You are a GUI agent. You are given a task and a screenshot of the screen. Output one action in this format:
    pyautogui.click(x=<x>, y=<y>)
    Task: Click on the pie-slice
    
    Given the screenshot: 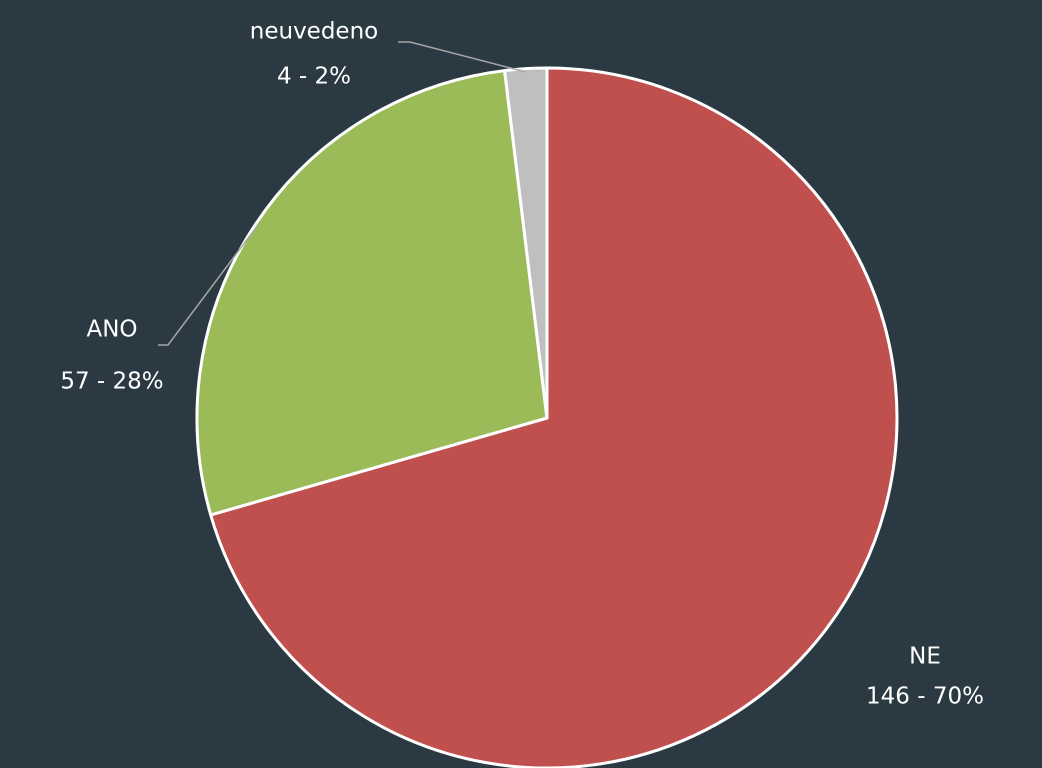 What is the action you would take?
    pyautogui.click(x=526, y=243)
    